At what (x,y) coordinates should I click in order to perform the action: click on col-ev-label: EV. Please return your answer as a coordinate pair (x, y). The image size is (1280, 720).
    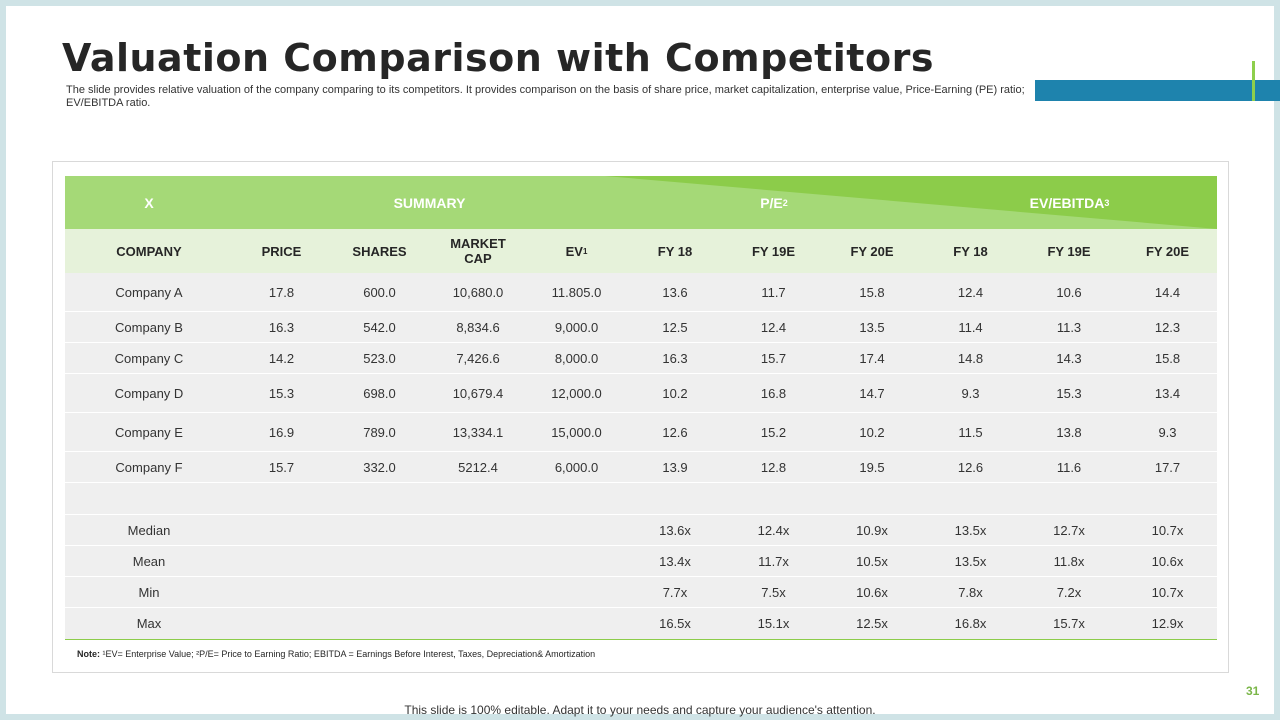
    Looking at the image, I should click on (574, 251).